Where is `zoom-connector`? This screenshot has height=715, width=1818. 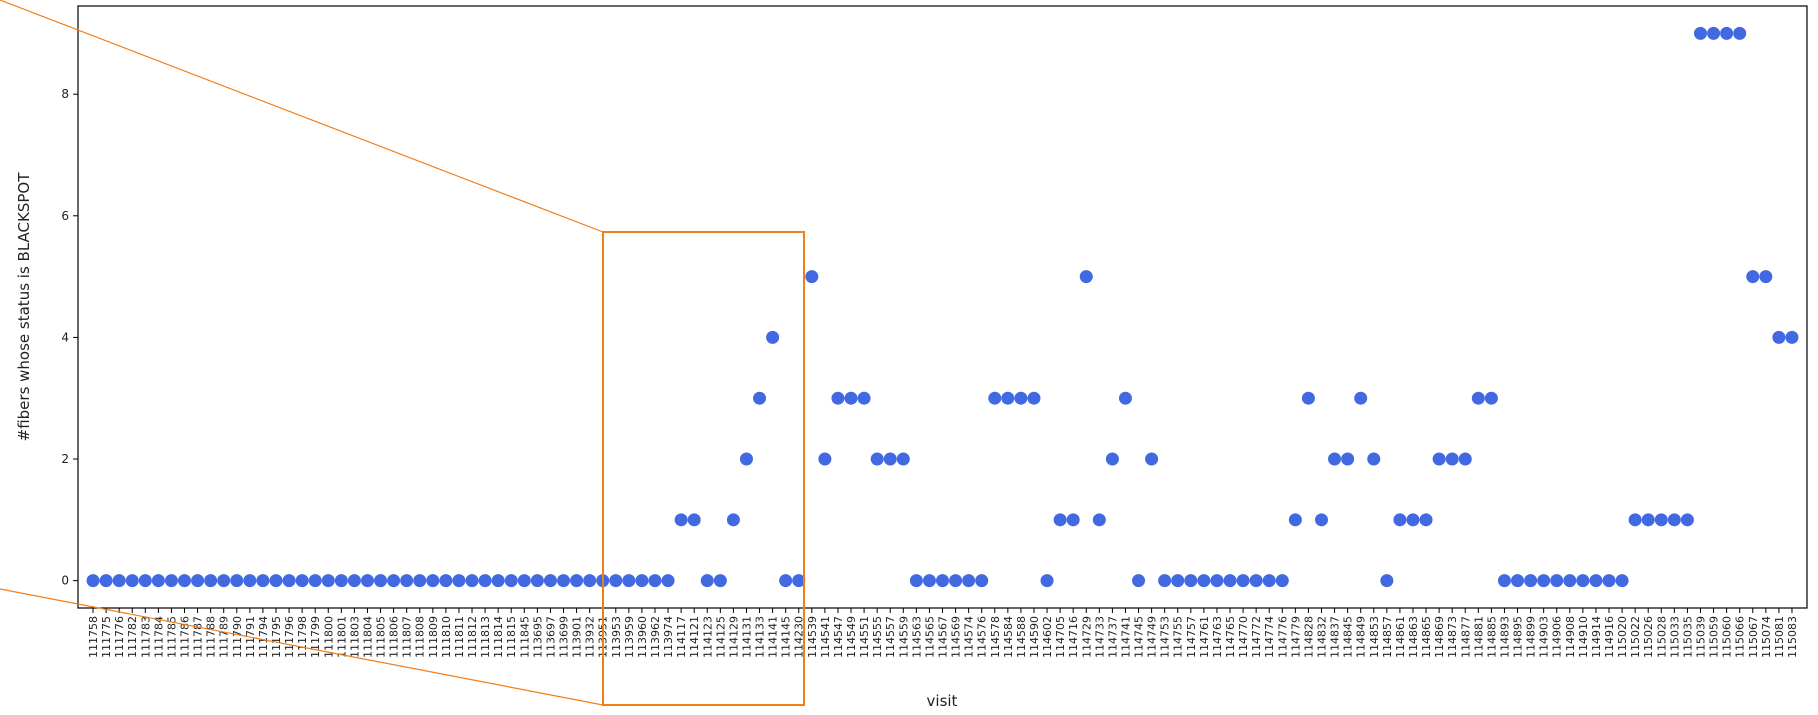
zoom-connector is located at coordinates (302, 647).